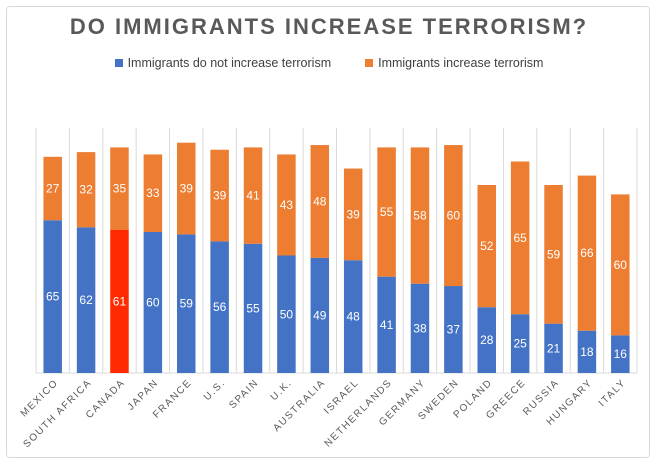 The height and width of the screenshot is (466, 658). I want to click on bar-increase-canada, so click(119, 188).